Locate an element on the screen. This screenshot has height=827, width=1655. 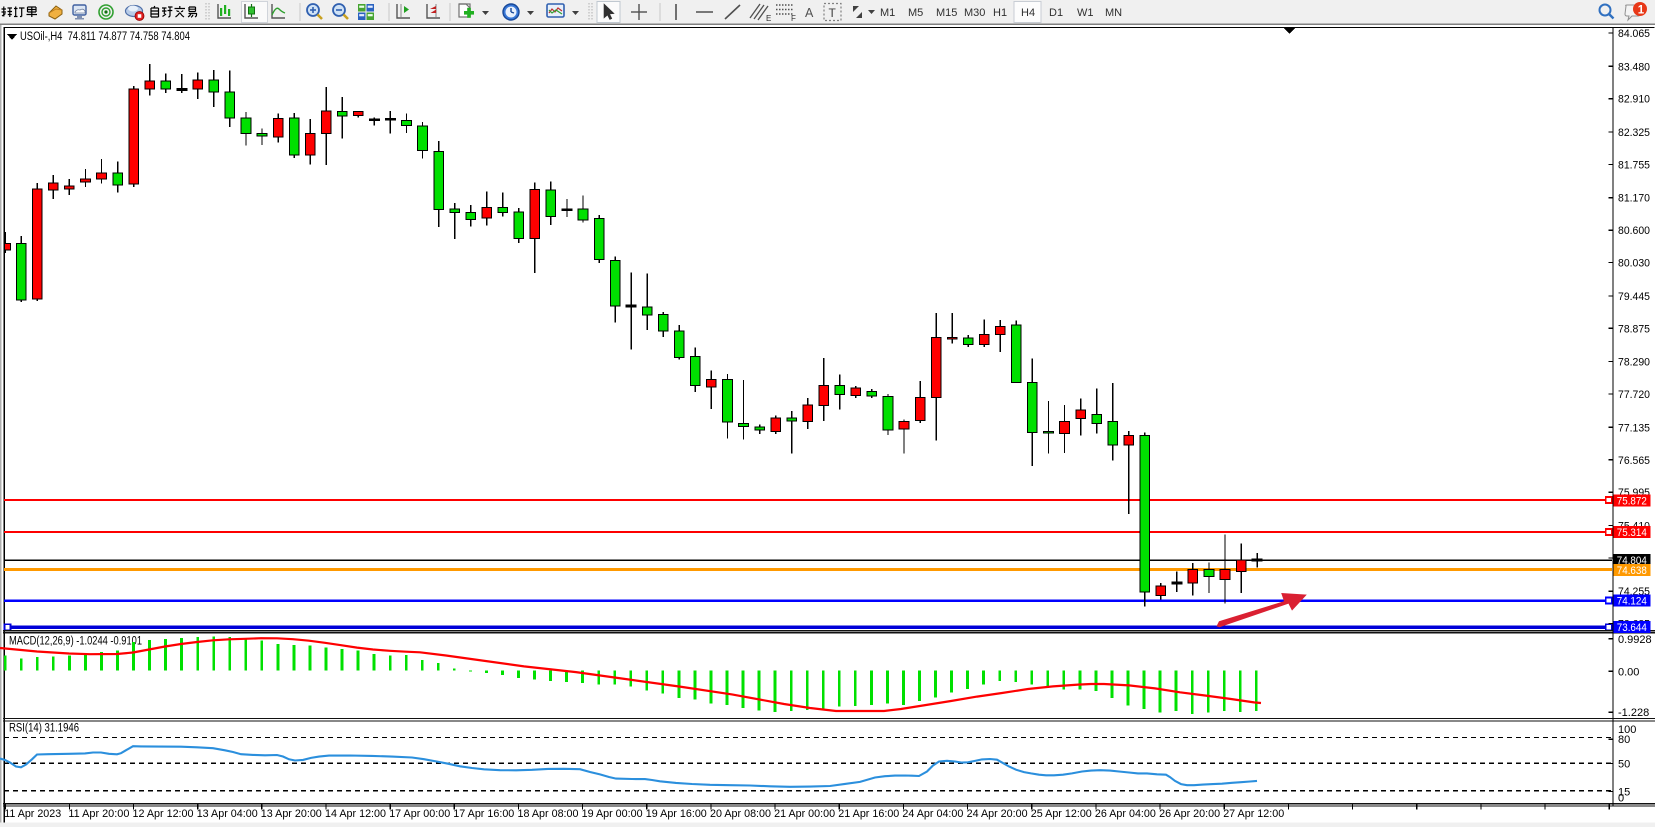
svg-text: 0.9928 is located at coordinates (1635, 640).